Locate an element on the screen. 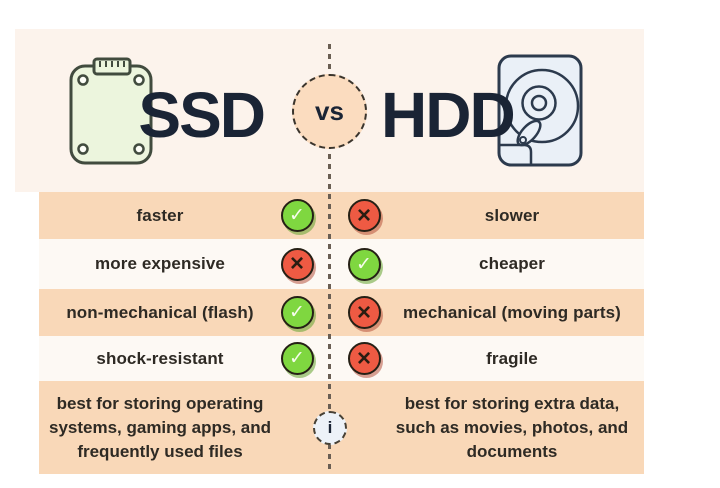  hdd-durability-label: fragile is located at coordinates (512, 358).